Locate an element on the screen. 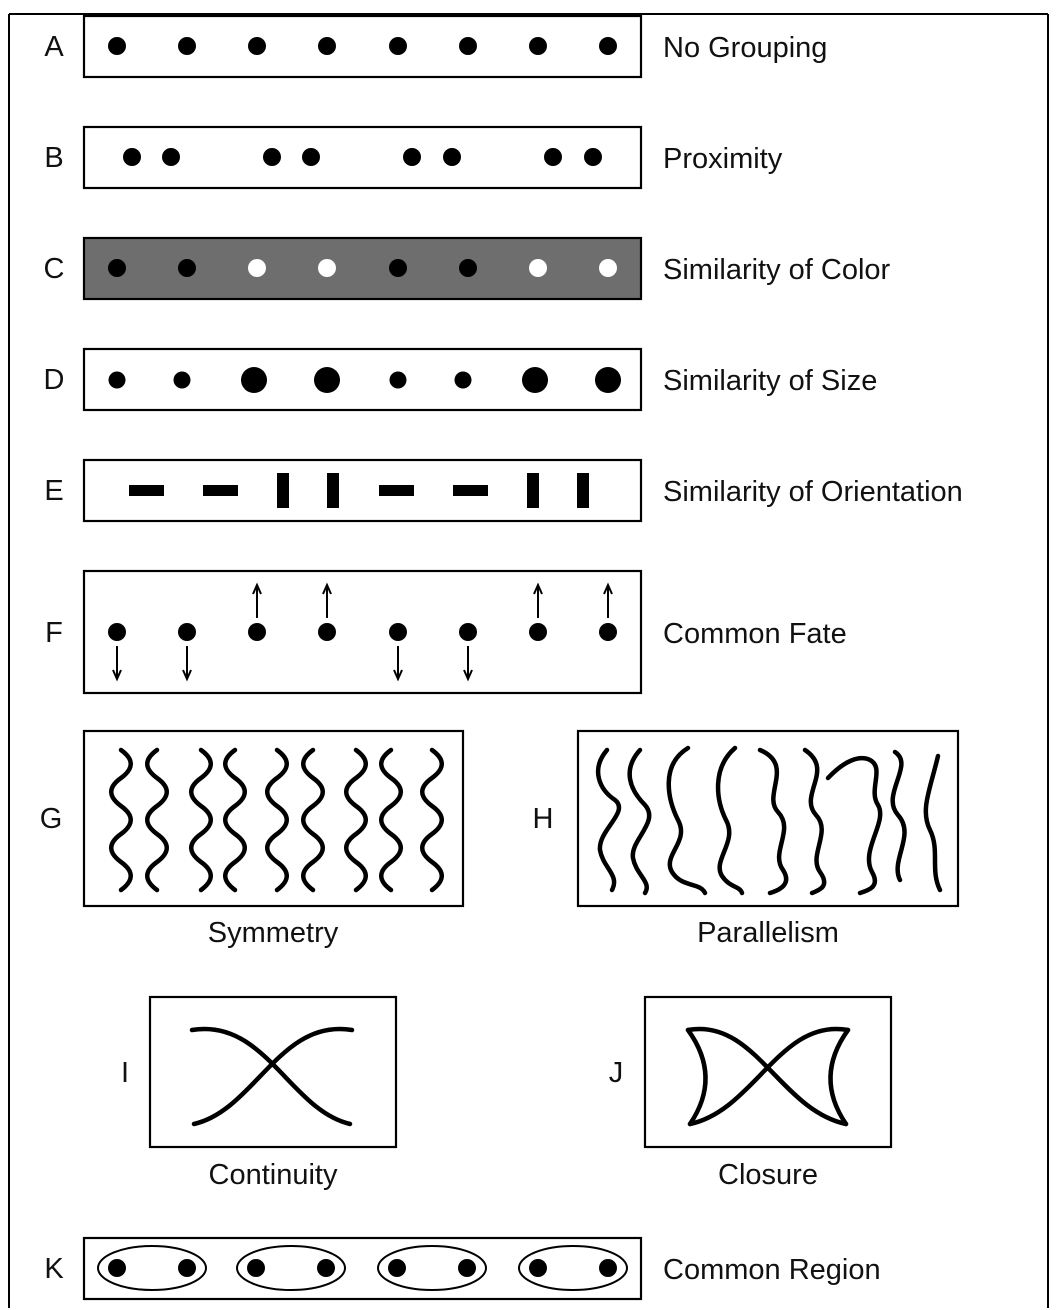  row-k-caption: Common Region is located at coordinates (772, 1270).